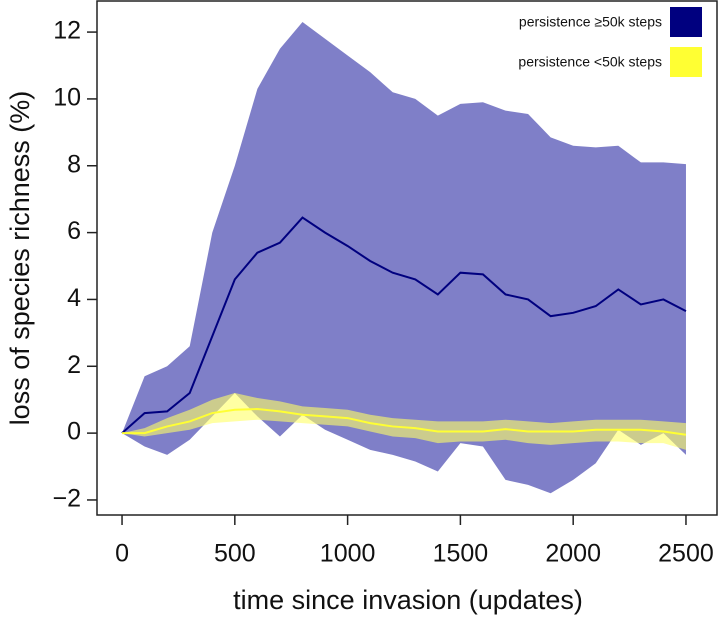 This screenshot has width=720, height=619. Describe the element at coordinates (67, 31) in the screenshot. I see `y-tick-label: 12` at that location.